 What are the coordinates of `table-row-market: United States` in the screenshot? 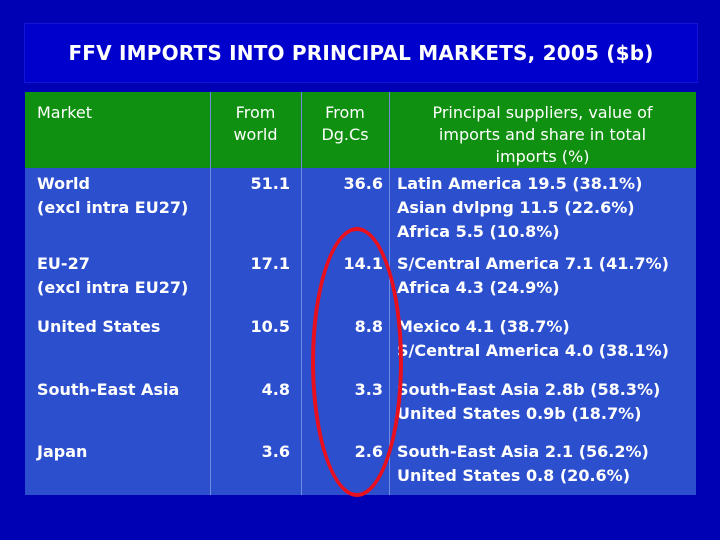 It's located at (99, 326).